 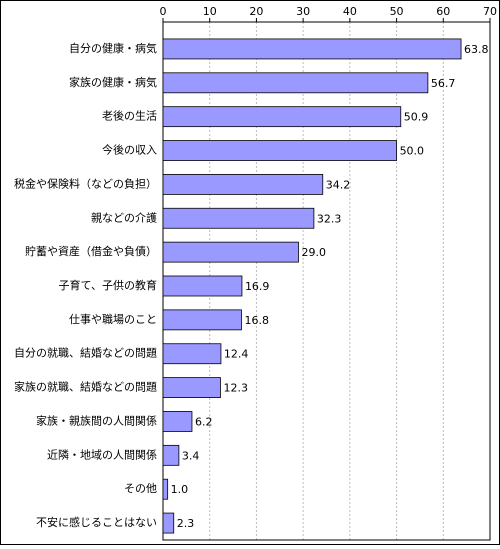 What do you see at coordinates (204, 421) in the screenshot?
I see `value-label: 6.2` at bounding box center [204, 421].